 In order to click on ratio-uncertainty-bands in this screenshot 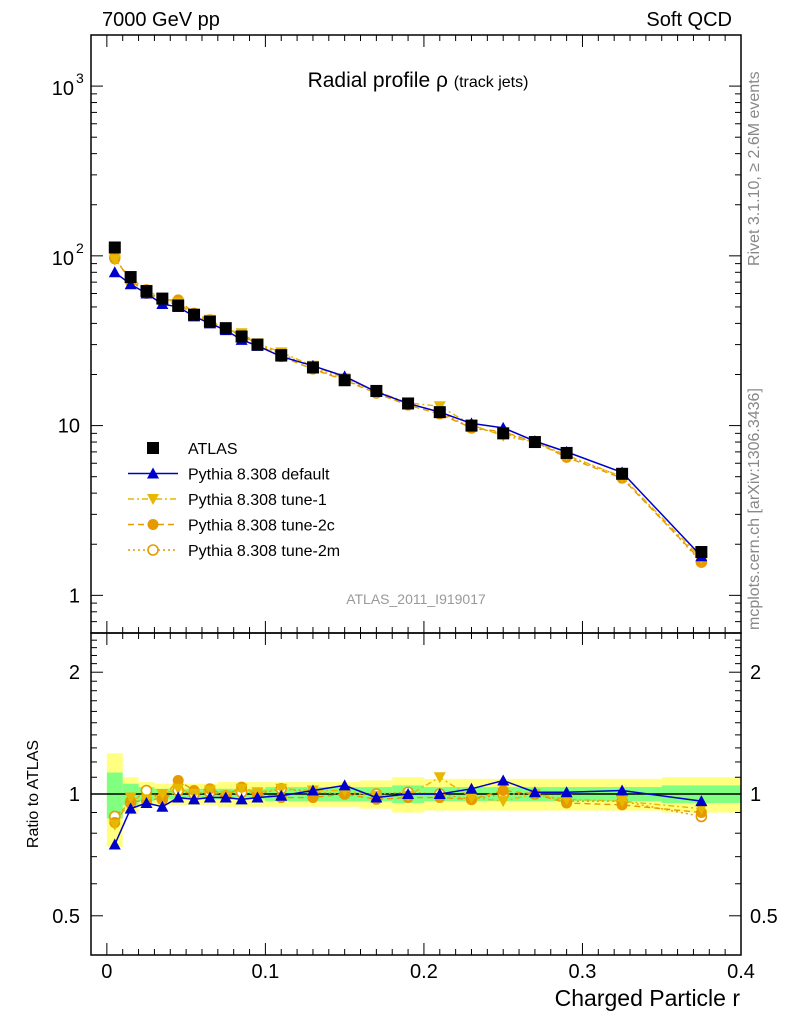, I will do `click(423, 800)`.